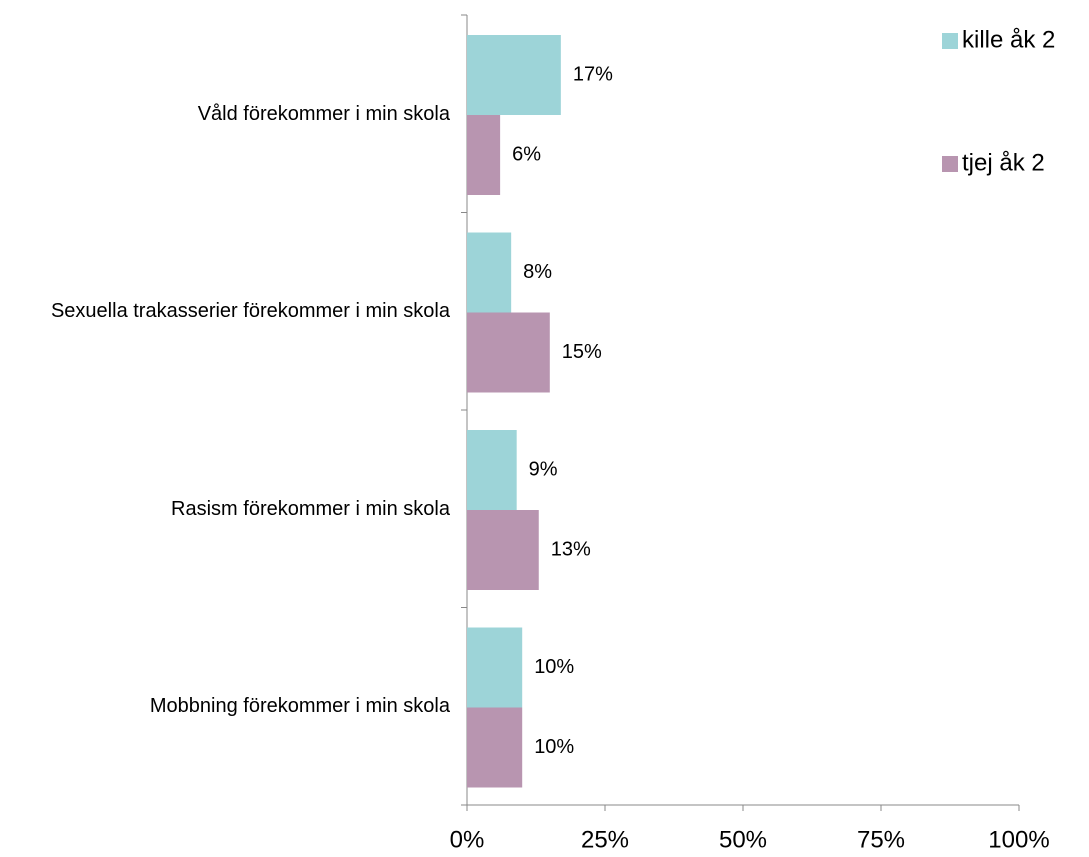  I want to click on x-tick-label: 0%, so click(467, 839).